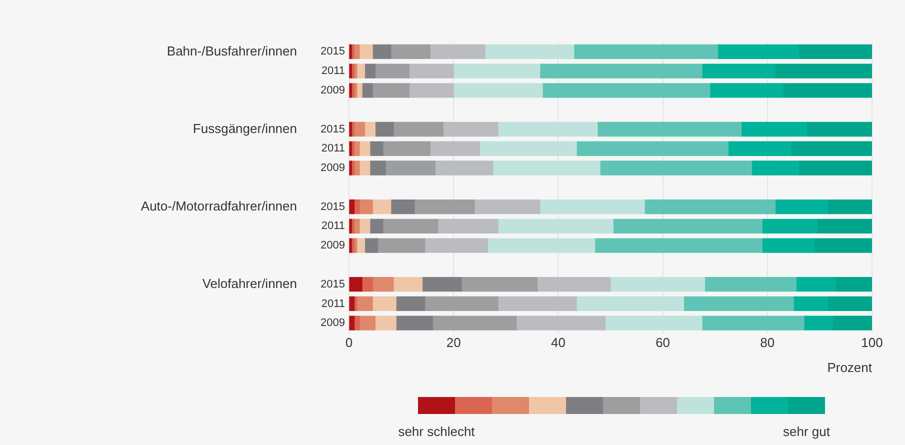  Describe the element at coordinates (663, 342) in the screenshot. I see `x-tick-label: 60` at that location.